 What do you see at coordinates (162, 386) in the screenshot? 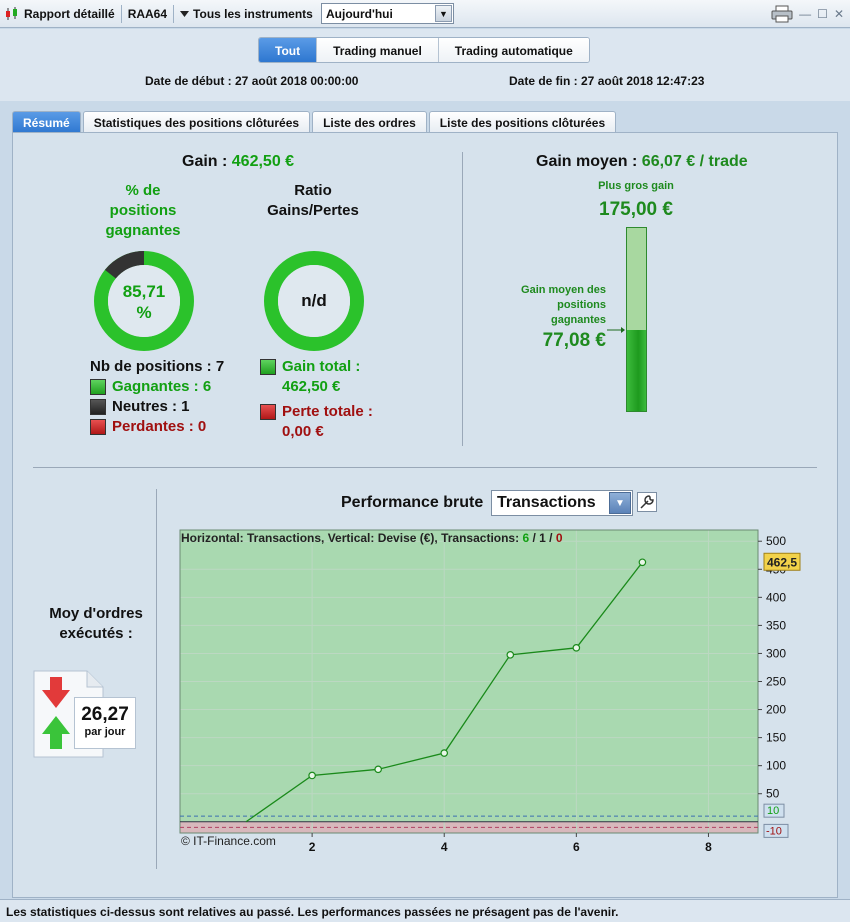
I see `winning-label: Gagnantes : 6` at bounding box center [162, 386].